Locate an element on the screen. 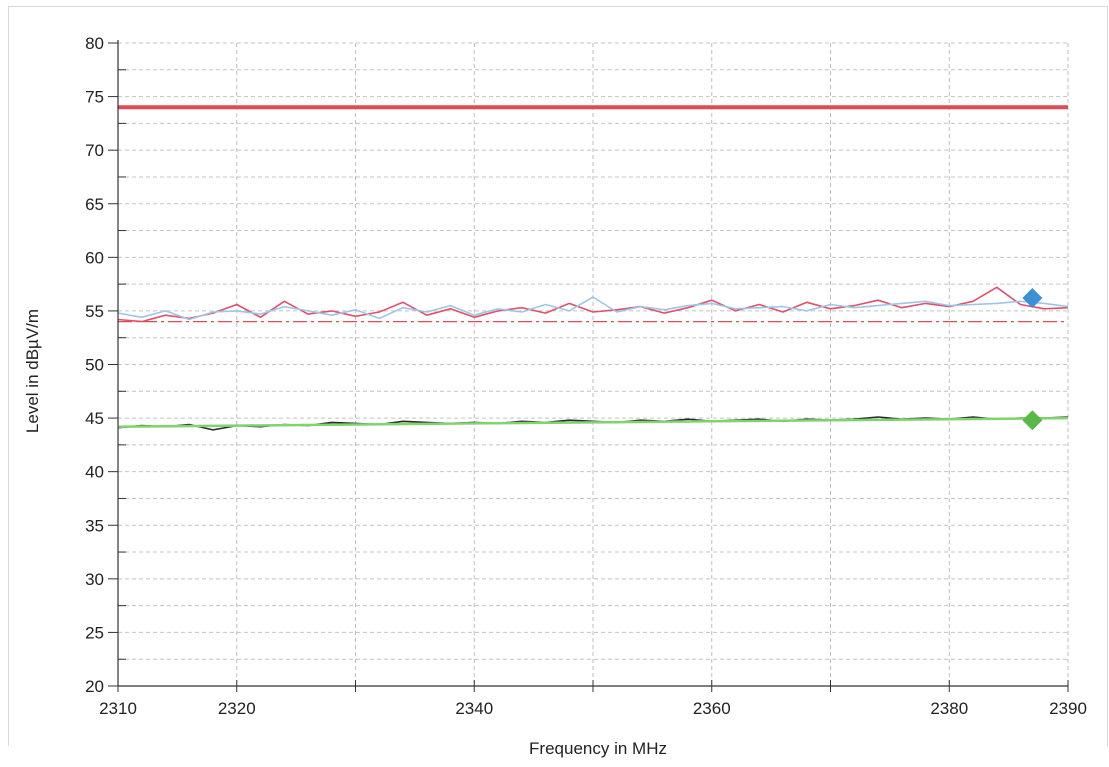 This screenshot has height=767, width=1109. y-axis-title: Level in dBµV/m is located at coordinates (32, 371).